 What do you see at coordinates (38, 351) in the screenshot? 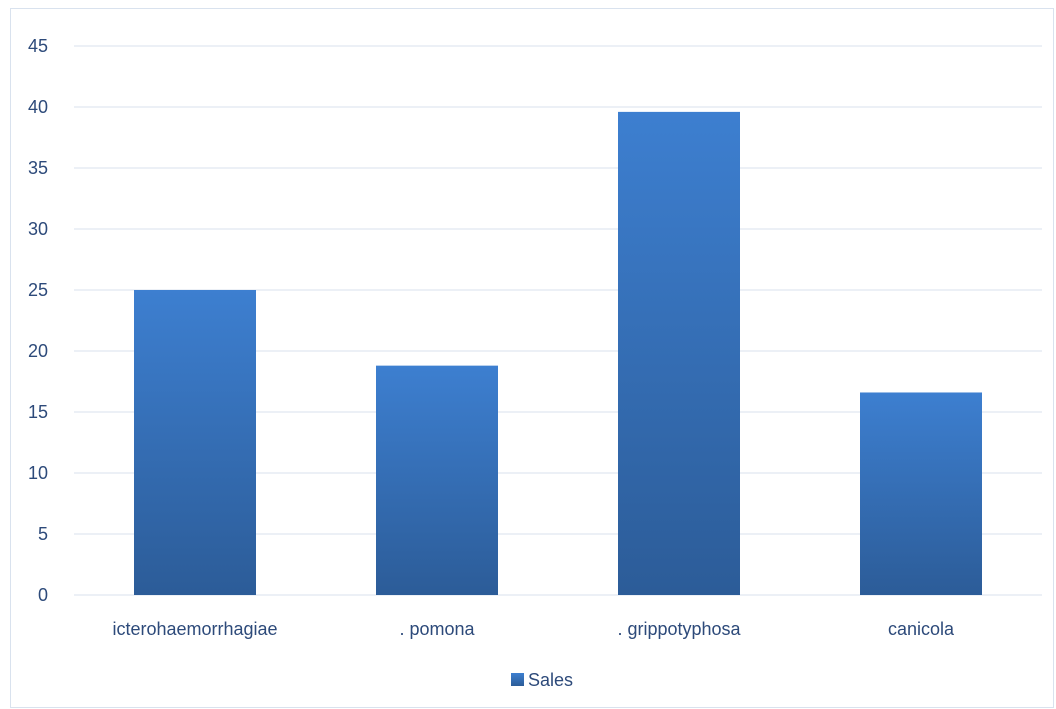
I see `y-tick-label: 20` at bounding box center [38, 351].